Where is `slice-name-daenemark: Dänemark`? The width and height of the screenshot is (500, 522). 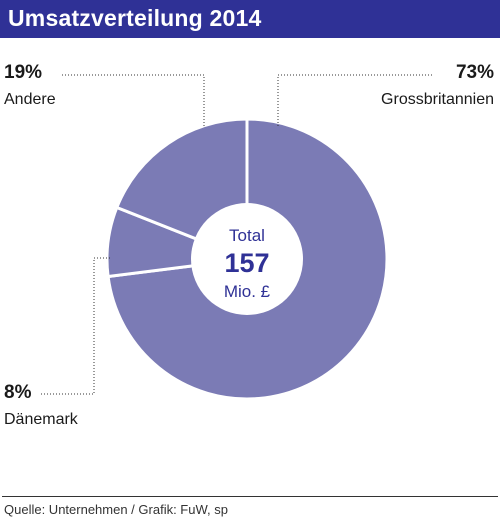
slice-name-daenemark: Dänemark is located at coordinates (41, 419).